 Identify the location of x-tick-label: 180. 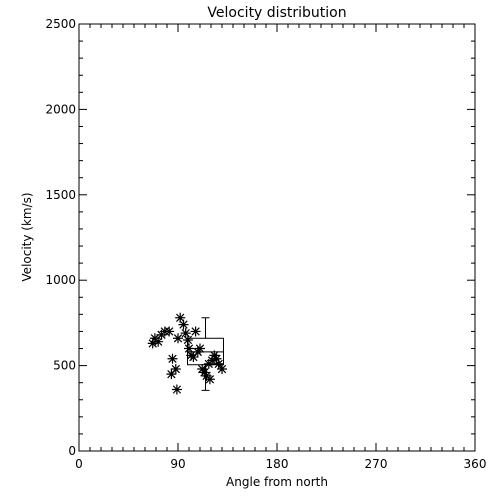
(277, 464).